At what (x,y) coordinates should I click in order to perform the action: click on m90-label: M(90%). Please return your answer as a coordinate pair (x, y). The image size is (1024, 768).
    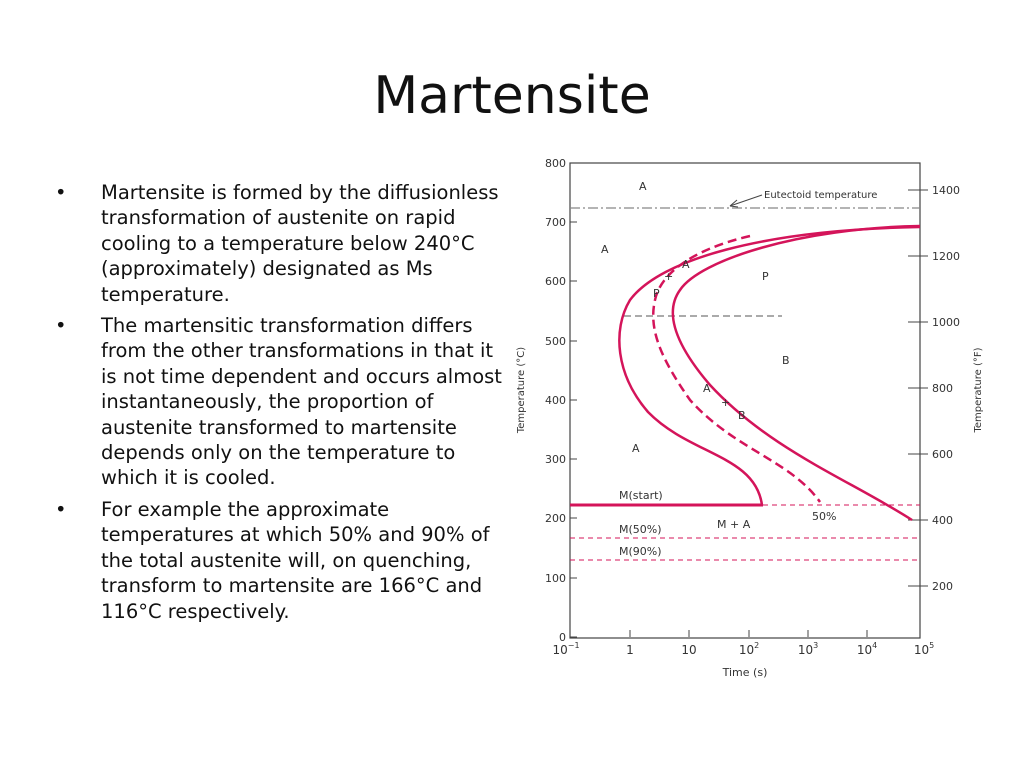
    Looking at the image, I should click on (640, 551).